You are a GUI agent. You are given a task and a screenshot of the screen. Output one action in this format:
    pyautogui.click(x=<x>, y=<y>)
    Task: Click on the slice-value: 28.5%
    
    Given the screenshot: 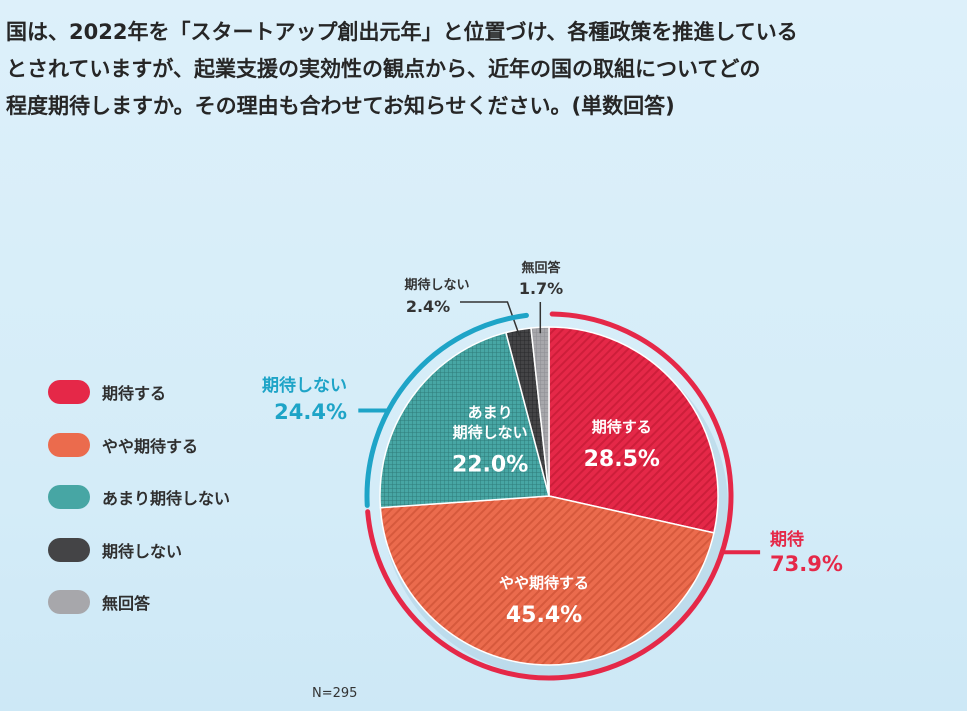 What is the action you would take?
    pyautogui.click(x=622, y=459)
    